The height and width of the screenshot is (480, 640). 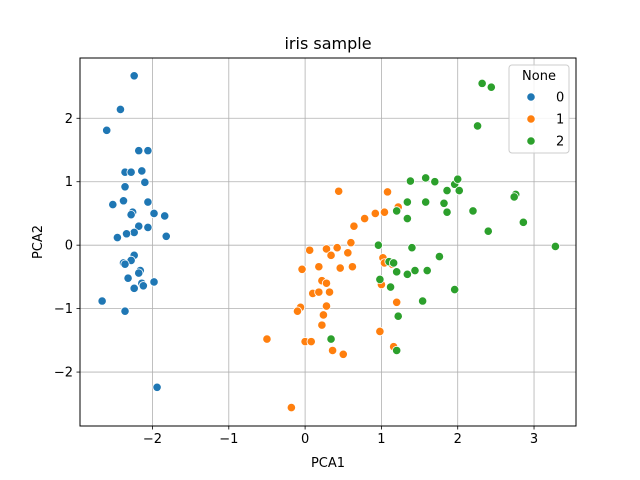 I want to click on legend: None 0 1 2, so click(x=539, y=109).